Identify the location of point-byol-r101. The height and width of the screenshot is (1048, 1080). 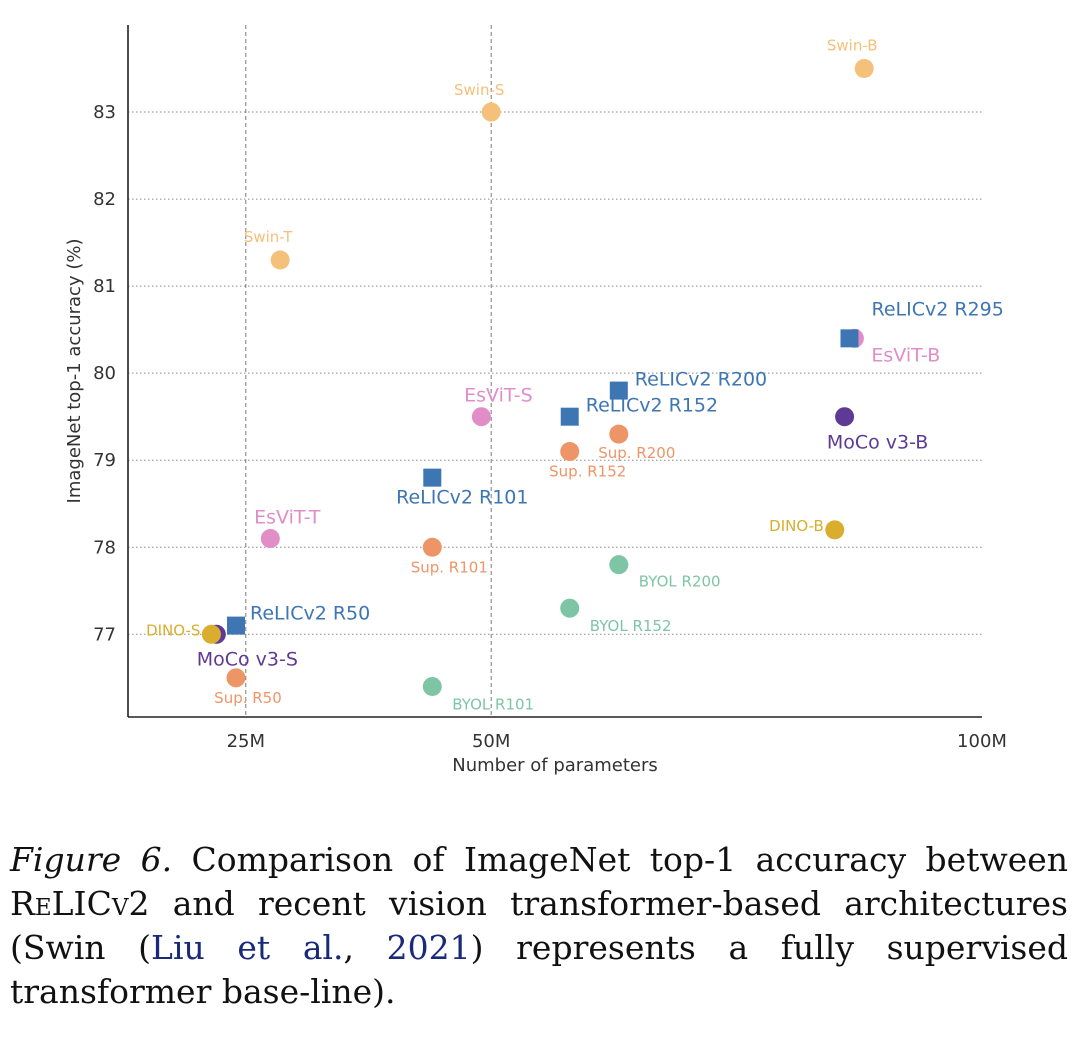
(432, 687).